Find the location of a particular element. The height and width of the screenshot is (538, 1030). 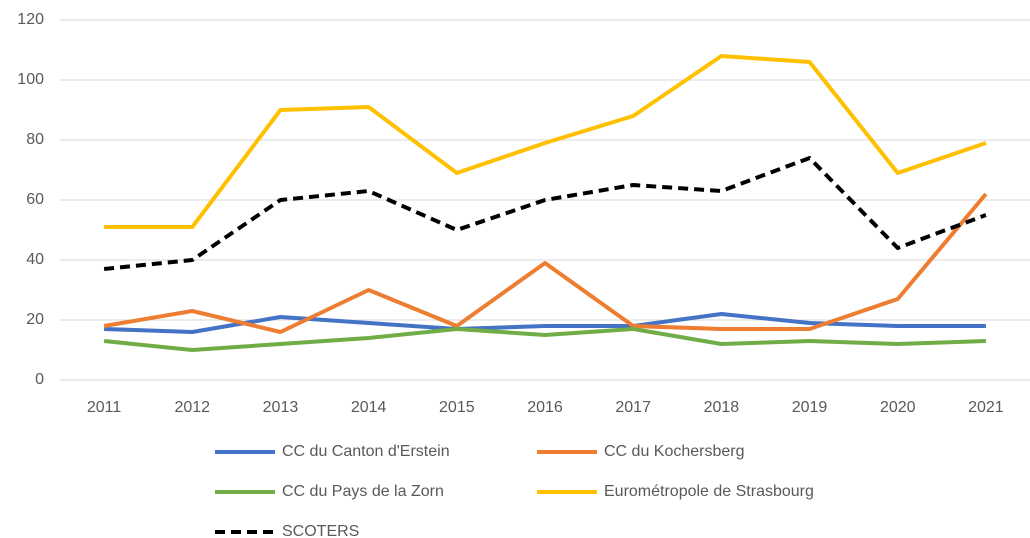

y-tick-label: 60 is located at coordinates (35, 199).